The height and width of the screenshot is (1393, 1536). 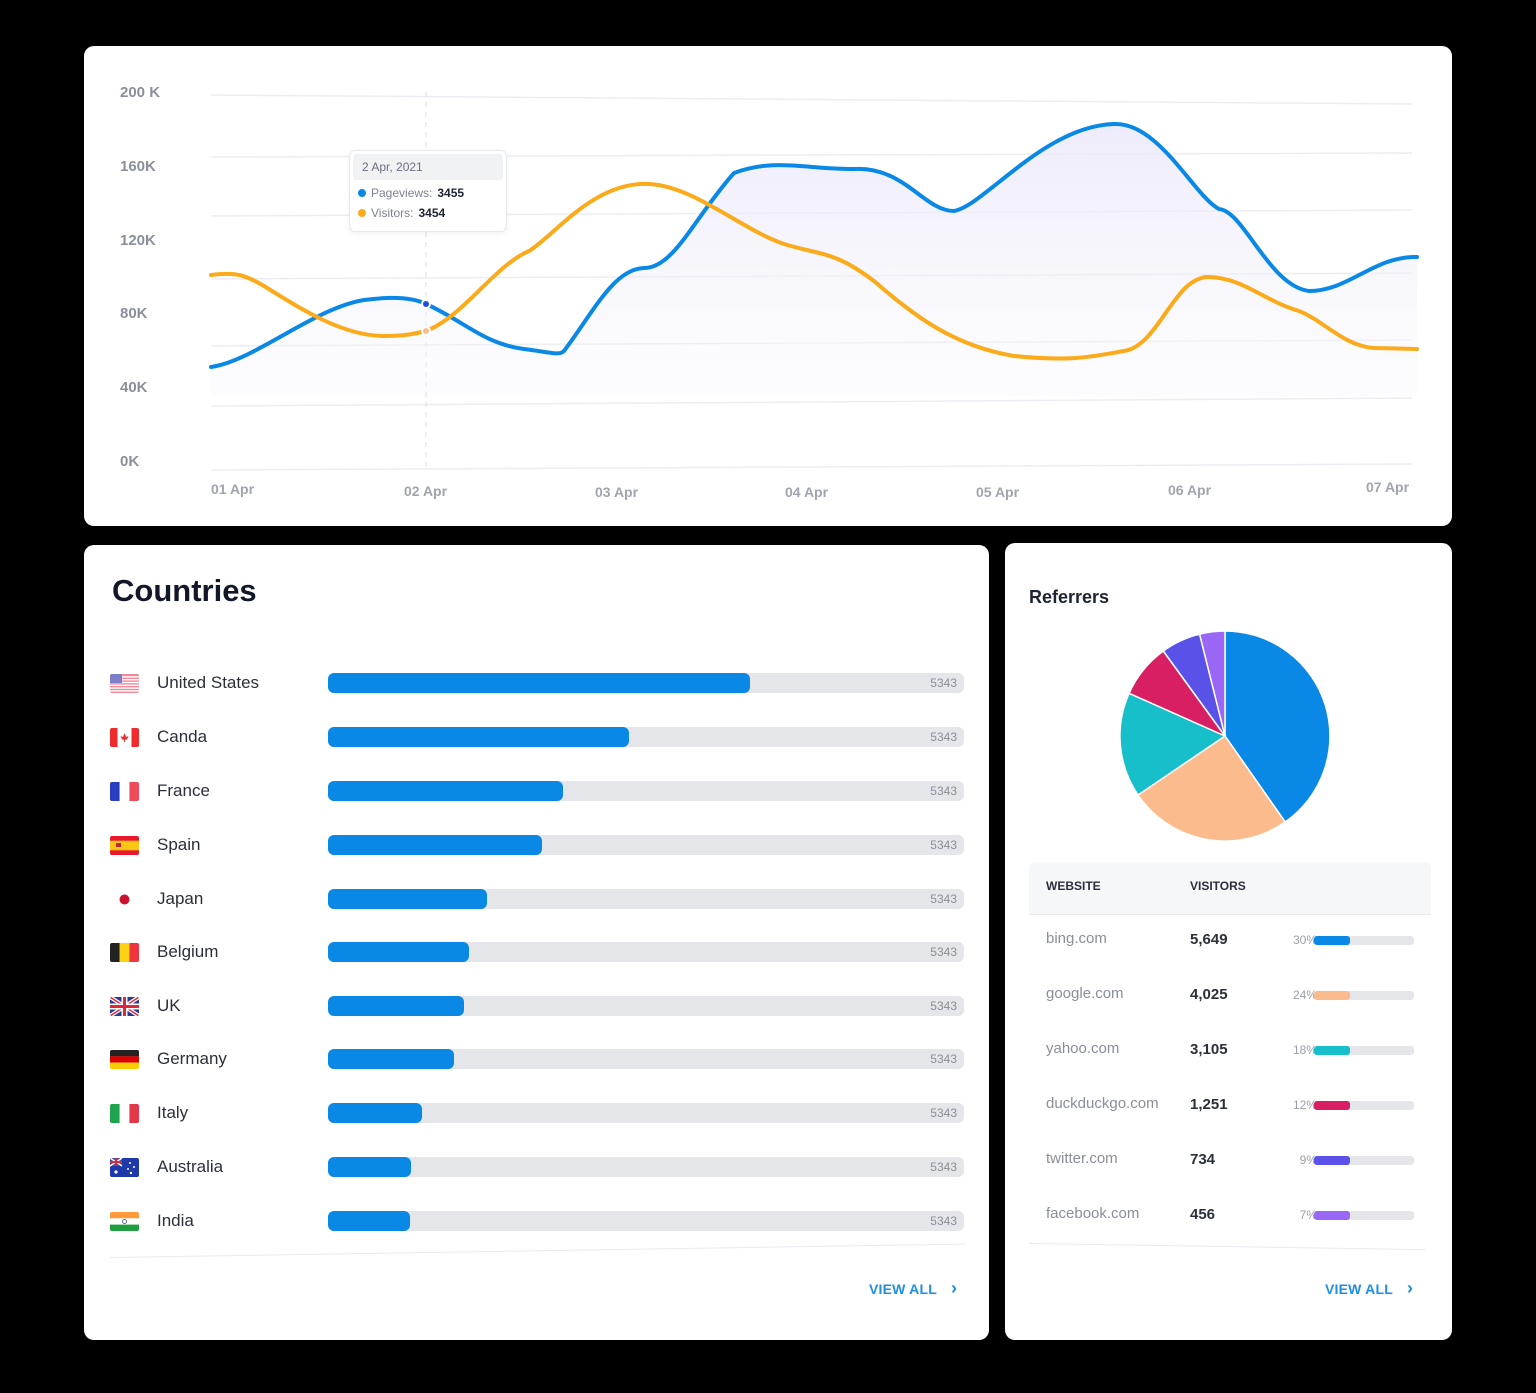 I want to click on referrers-title: Referrers, so click(x=1069, y=597).